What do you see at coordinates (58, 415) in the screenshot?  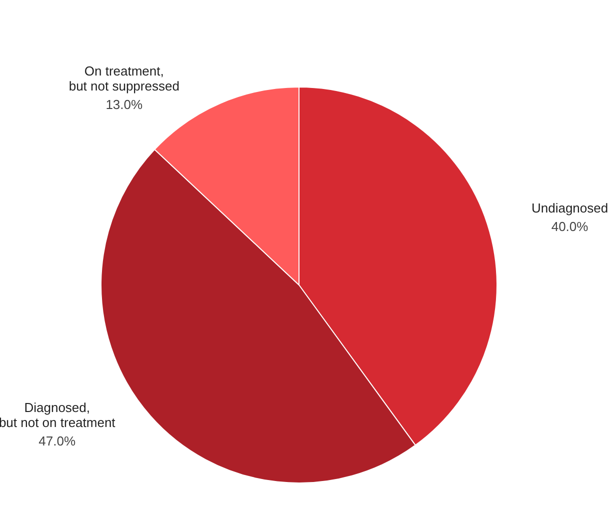 I see `slice-label: Diagnosed, but not on treatment` at bounding box center [58, 415].